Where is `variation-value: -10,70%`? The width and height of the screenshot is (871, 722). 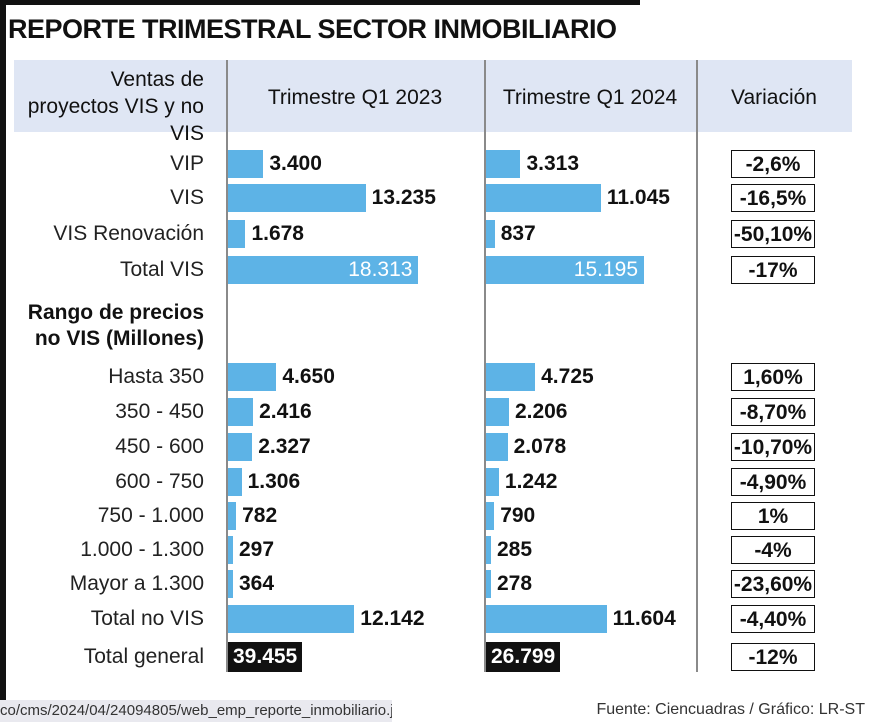 variation-value: -10,70% is located at coordinates (773, 447).